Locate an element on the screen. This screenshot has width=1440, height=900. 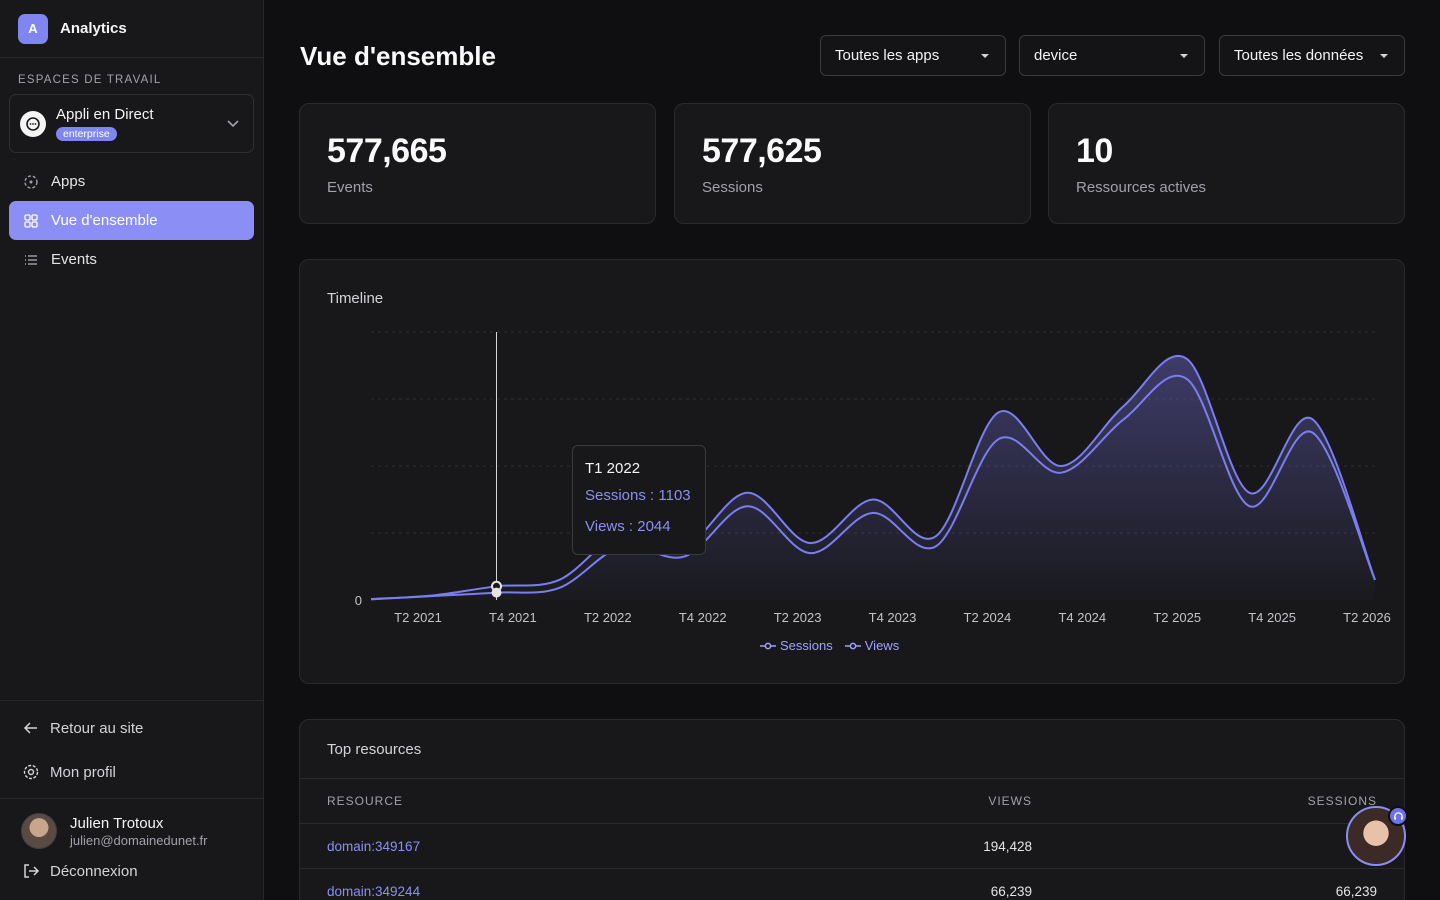
x-tick-label: T2 2026 is located at coordinates (1367, 617).